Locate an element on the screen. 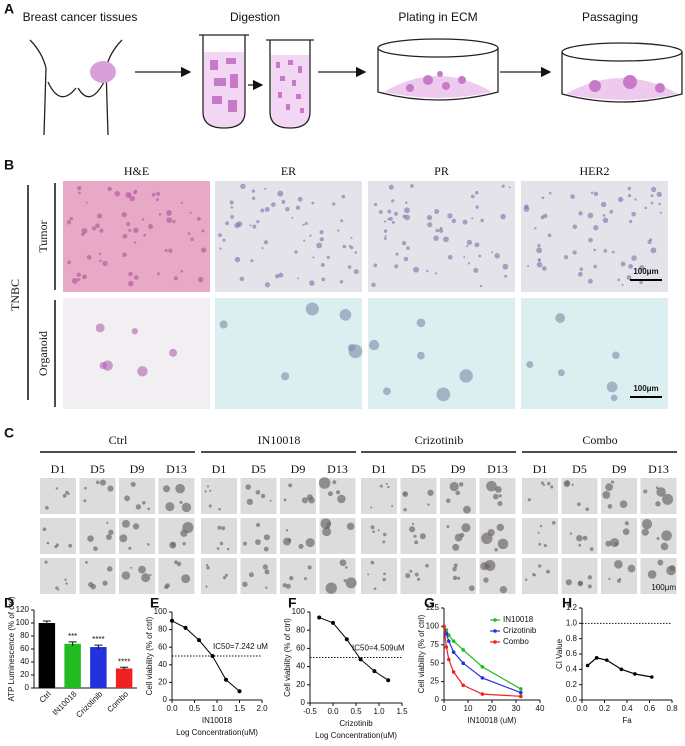 Image resolution: width=685 pixels, height=746 pixels. y-tick-label: 80 is located at coordinates (24, 635).